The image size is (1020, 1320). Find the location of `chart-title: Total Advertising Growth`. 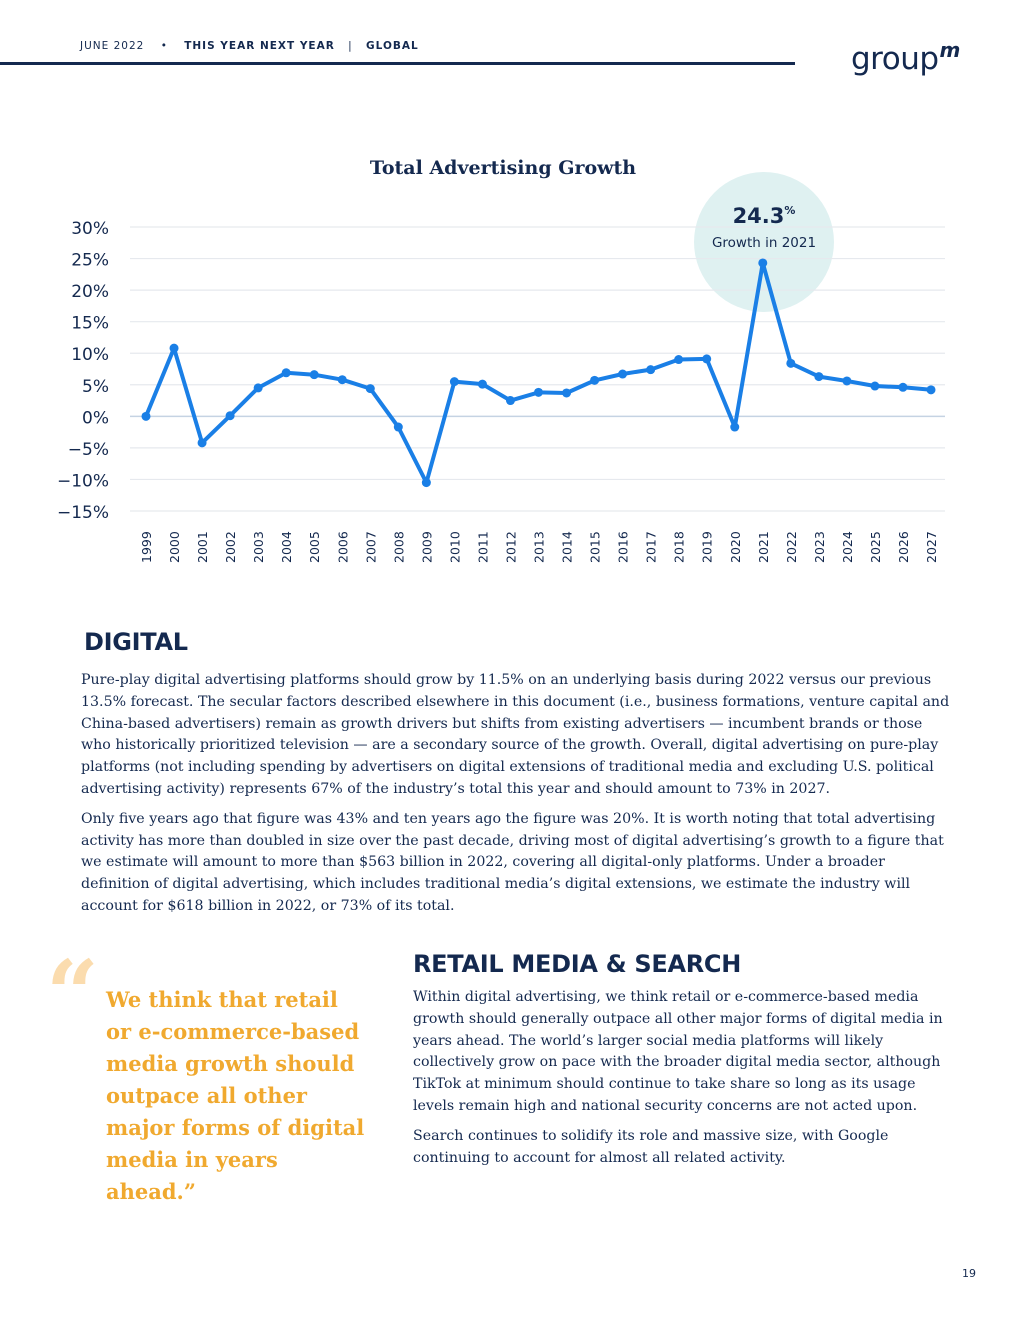

chart-title: Total Advertising Growth is located at coordinates (503, 168).